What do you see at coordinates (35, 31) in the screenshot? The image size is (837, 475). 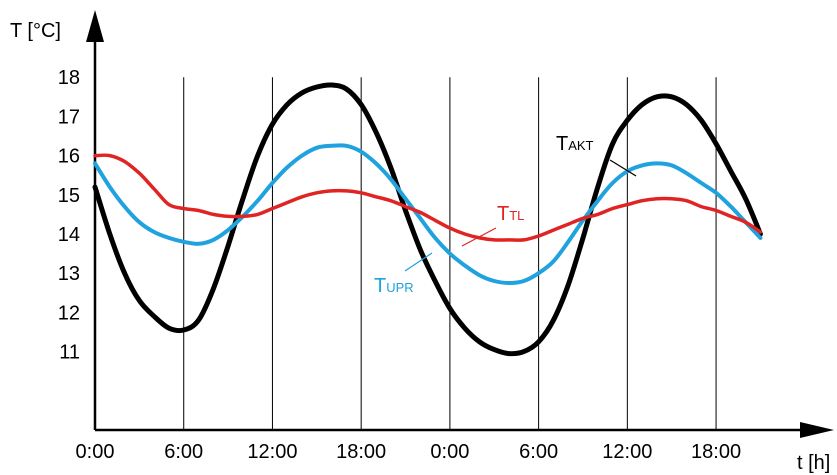 I see `y-axis-title: T [°C]` at bounding box center [35, 31].